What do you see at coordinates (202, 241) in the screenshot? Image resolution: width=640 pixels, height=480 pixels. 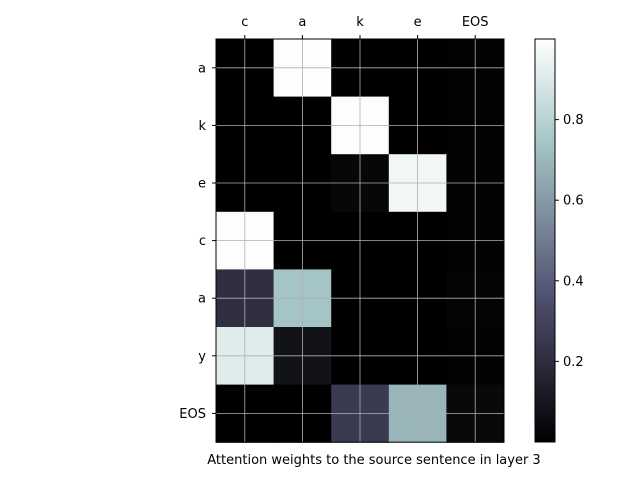 I see `y-tick-label: c` at bounding box center [202, 241].